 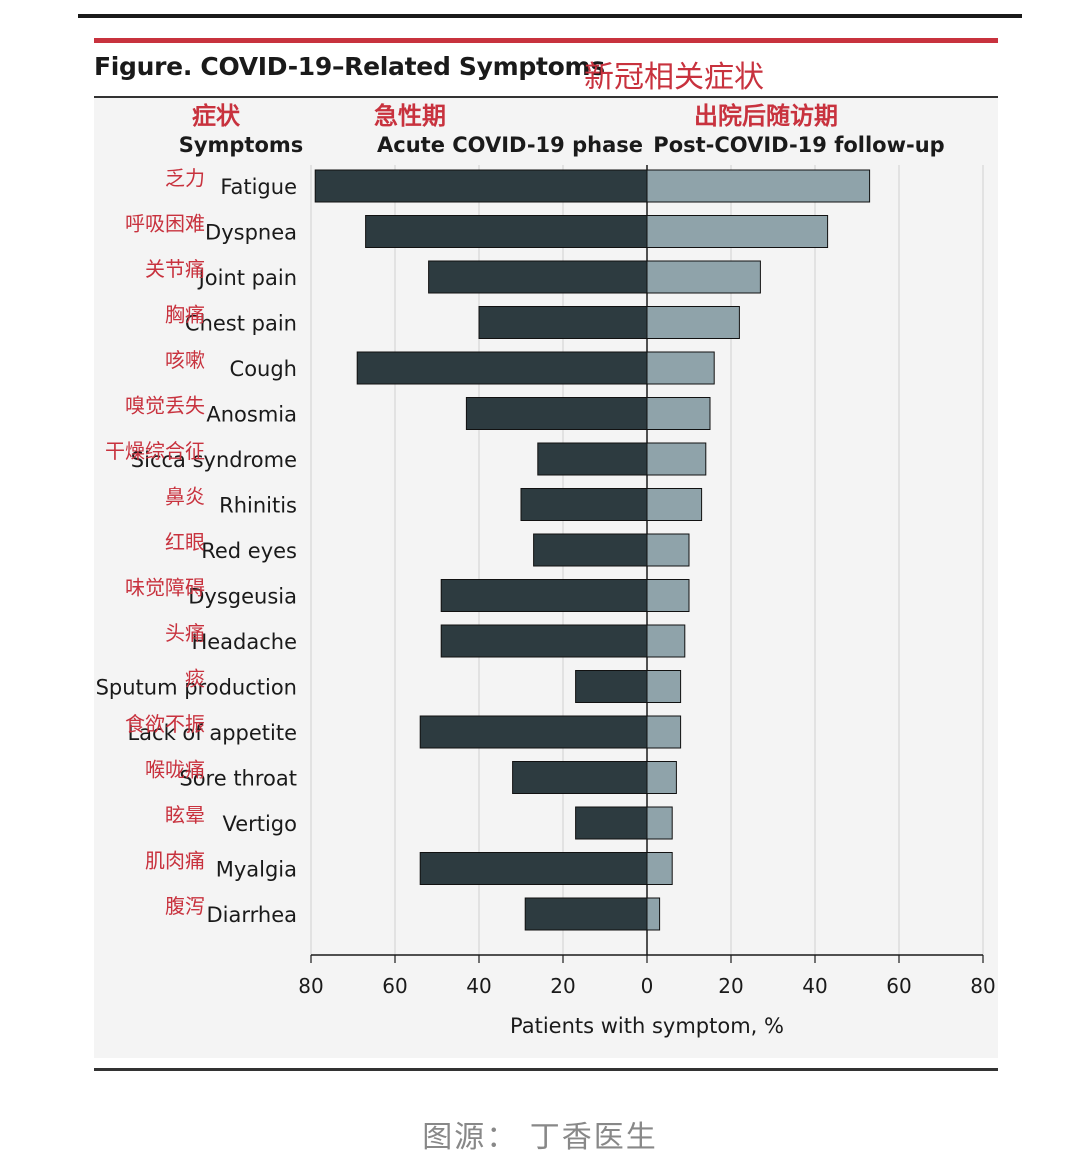 I want to click on figure-title: Figure. COVID-19–Related Symptoms, so click(x=349, y=66).